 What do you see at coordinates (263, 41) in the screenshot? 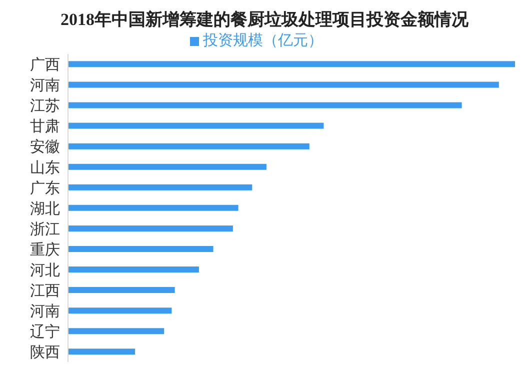
I see `legend-label: 投资规模（亿元）` at bounding box center [263, 41].